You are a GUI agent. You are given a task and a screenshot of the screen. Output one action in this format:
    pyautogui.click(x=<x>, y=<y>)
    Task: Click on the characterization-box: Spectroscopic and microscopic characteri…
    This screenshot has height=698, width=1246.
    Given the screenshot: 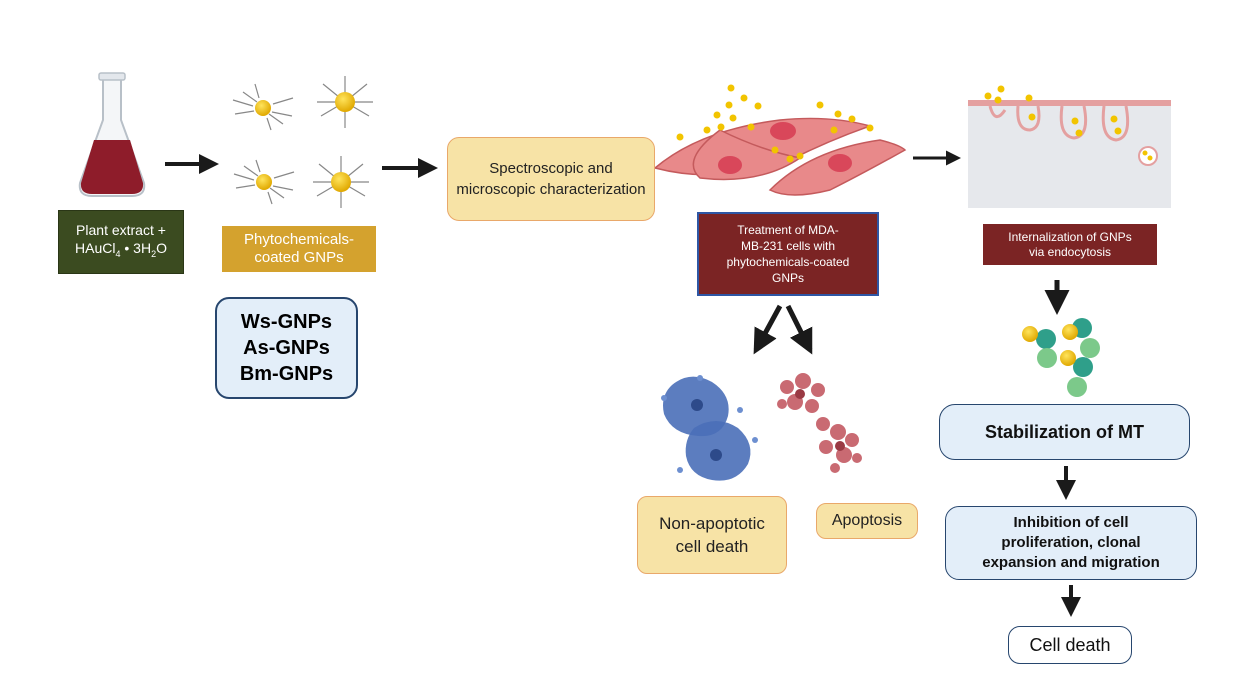 What is the action you would take?
    pyautogui.click(x=551, y=179)
    